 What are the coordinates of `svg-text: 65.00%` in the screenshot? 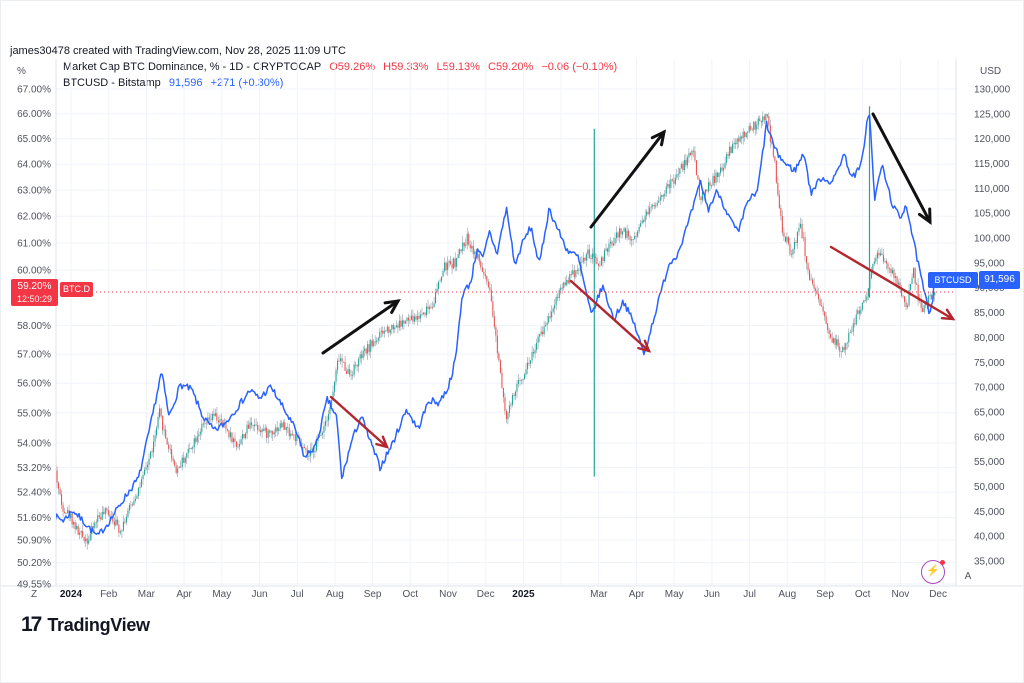 It's located at (34, 139).